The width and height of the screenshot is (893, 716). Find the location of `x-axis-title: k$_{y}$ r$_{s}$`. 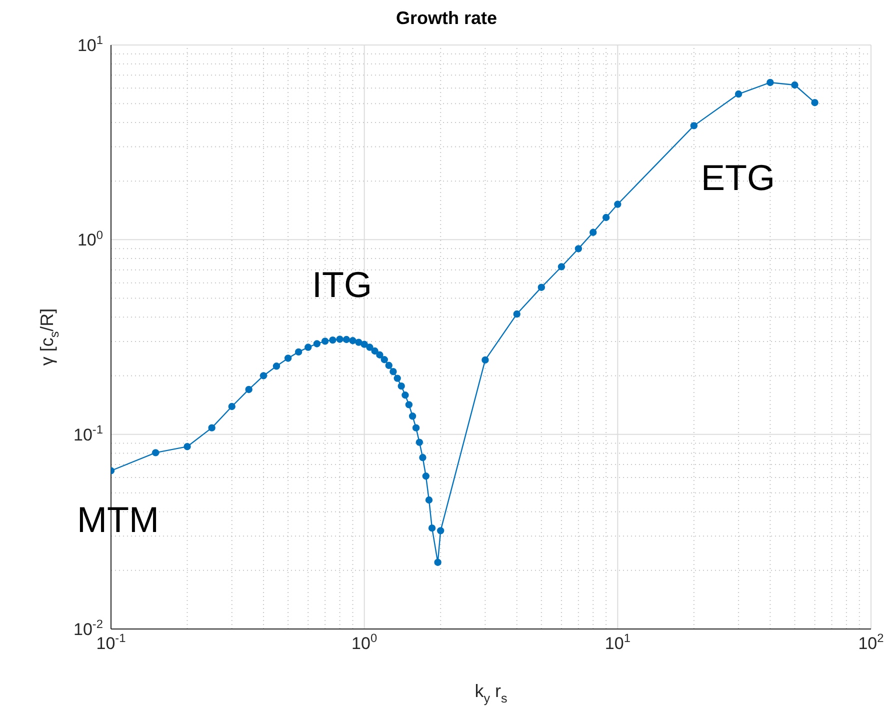

x-axis-title: k$_{y}$ r$_{s}$ is located at coordinates (491, 693).